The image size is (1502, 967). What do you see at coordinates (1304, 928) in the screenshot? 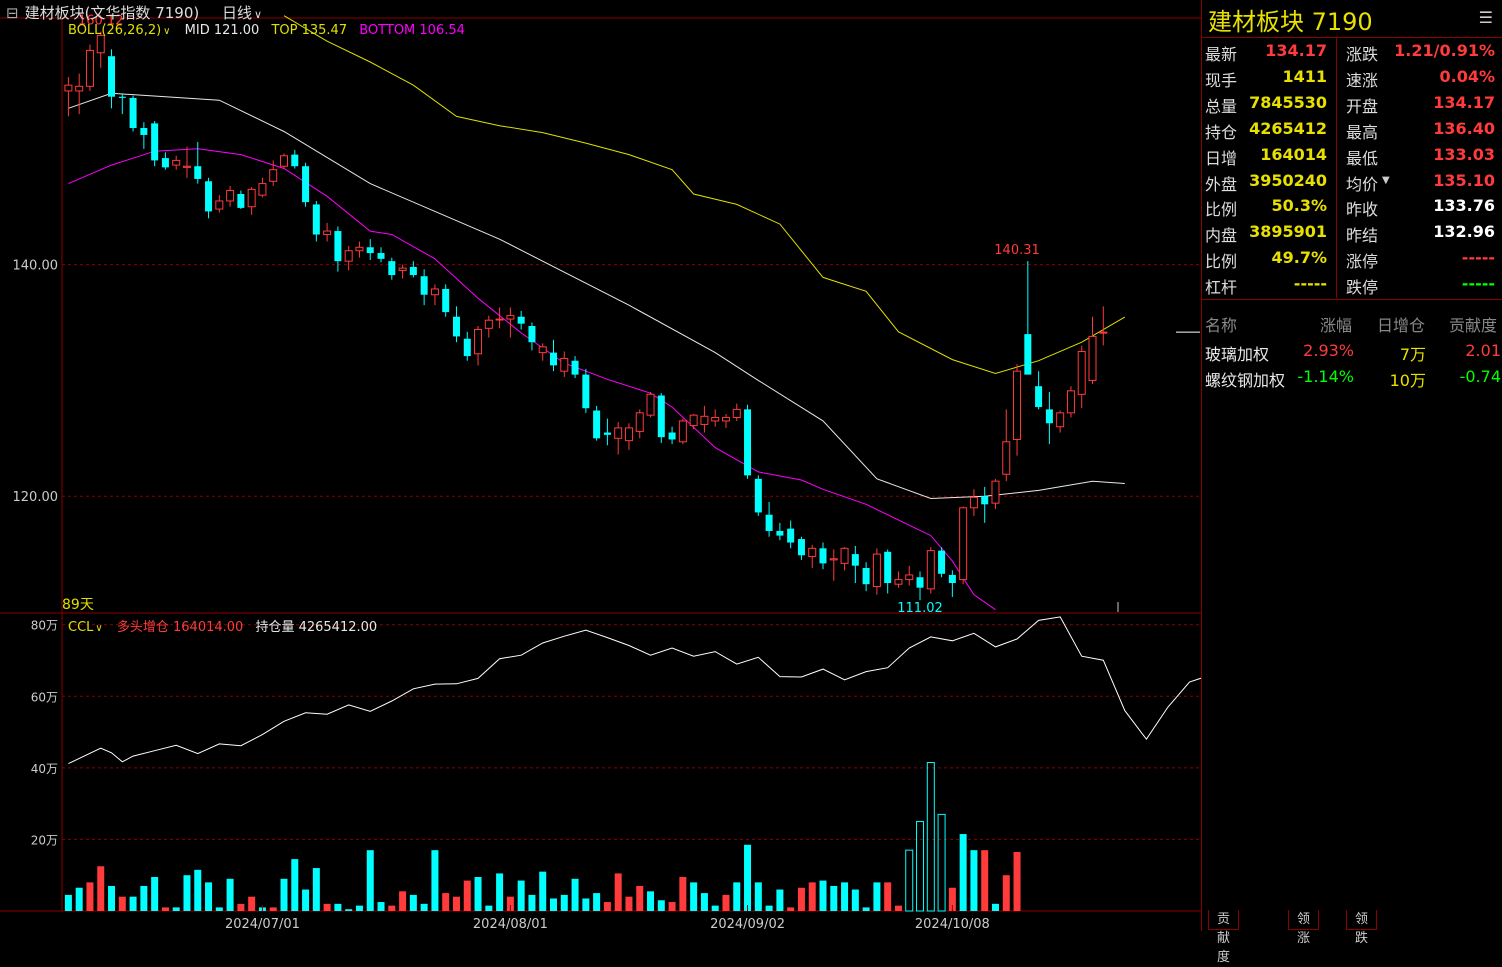
I see `tab-leaders-up: 领涨` at bounding box center [1304, 928].